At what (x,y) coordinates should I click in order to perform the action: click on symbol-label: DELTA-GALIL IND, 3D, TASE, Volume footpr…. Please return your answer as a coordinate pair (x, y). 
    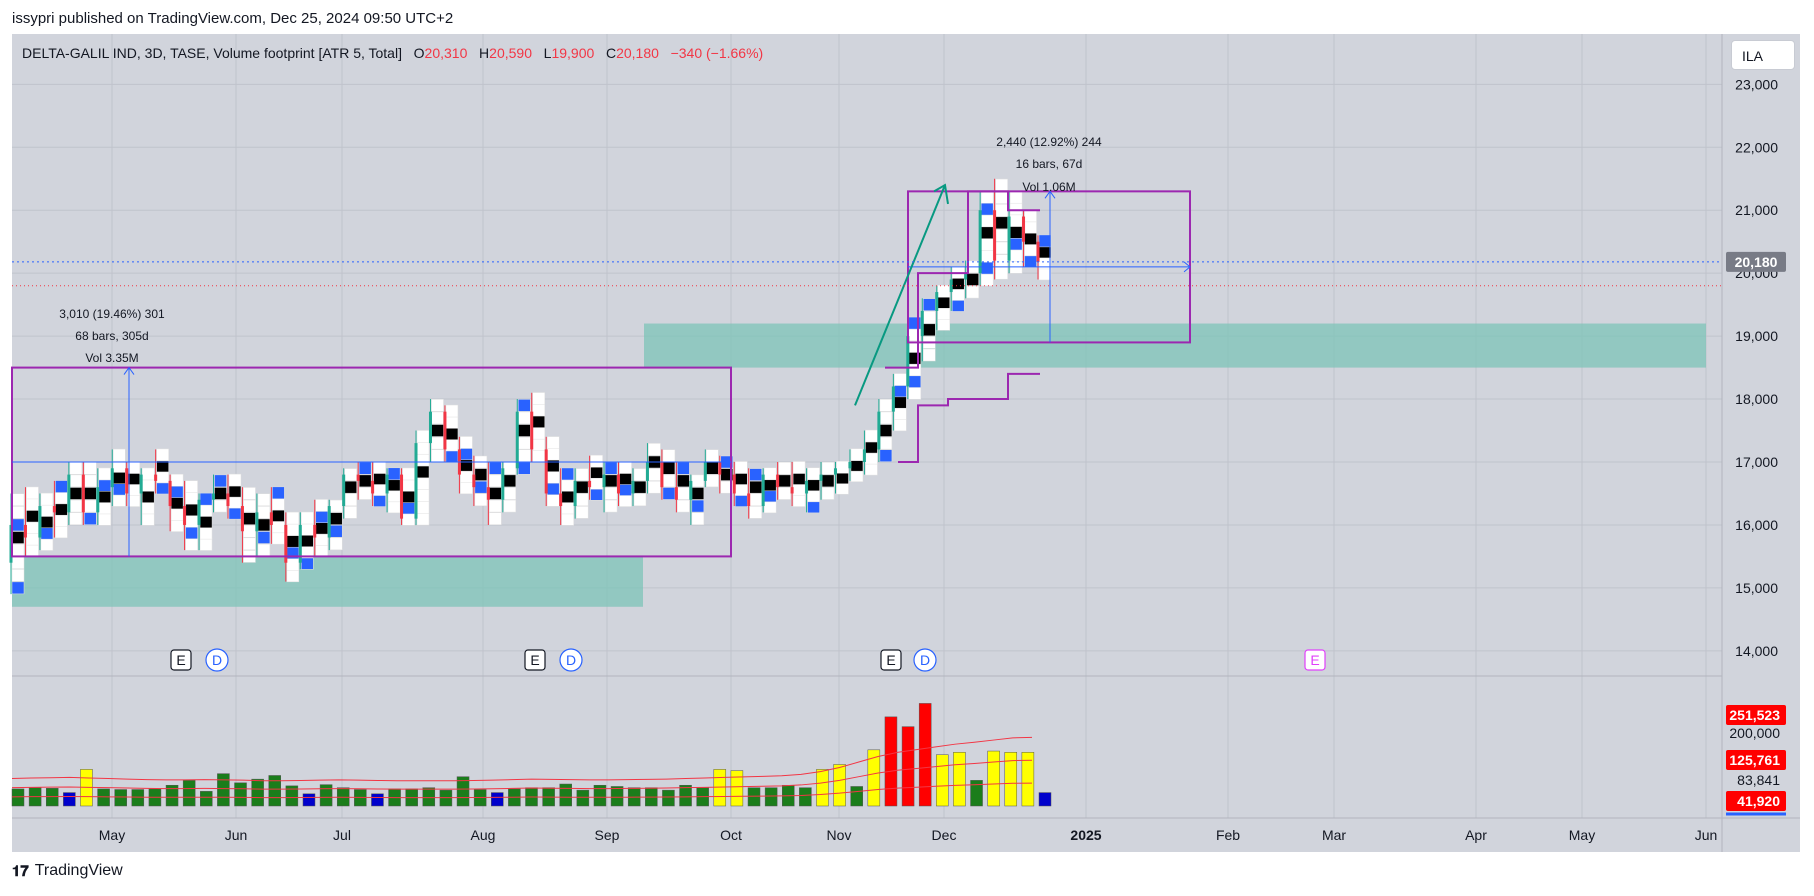
    Looking at the image, I should click on (212, 53).